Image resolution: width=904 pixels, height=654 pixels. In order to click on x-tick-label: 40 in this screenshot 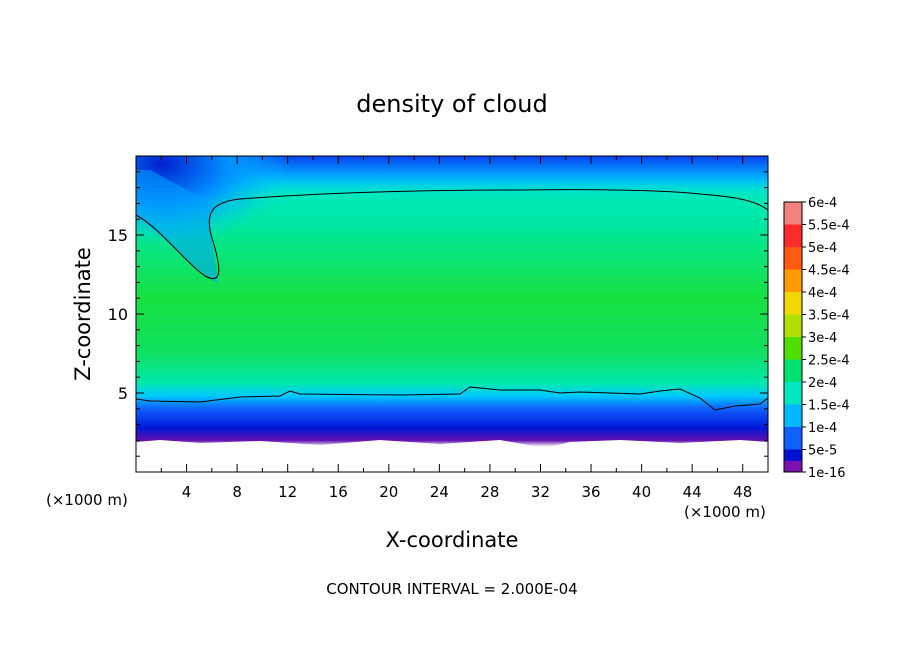, I will do `click(641, 492)`.